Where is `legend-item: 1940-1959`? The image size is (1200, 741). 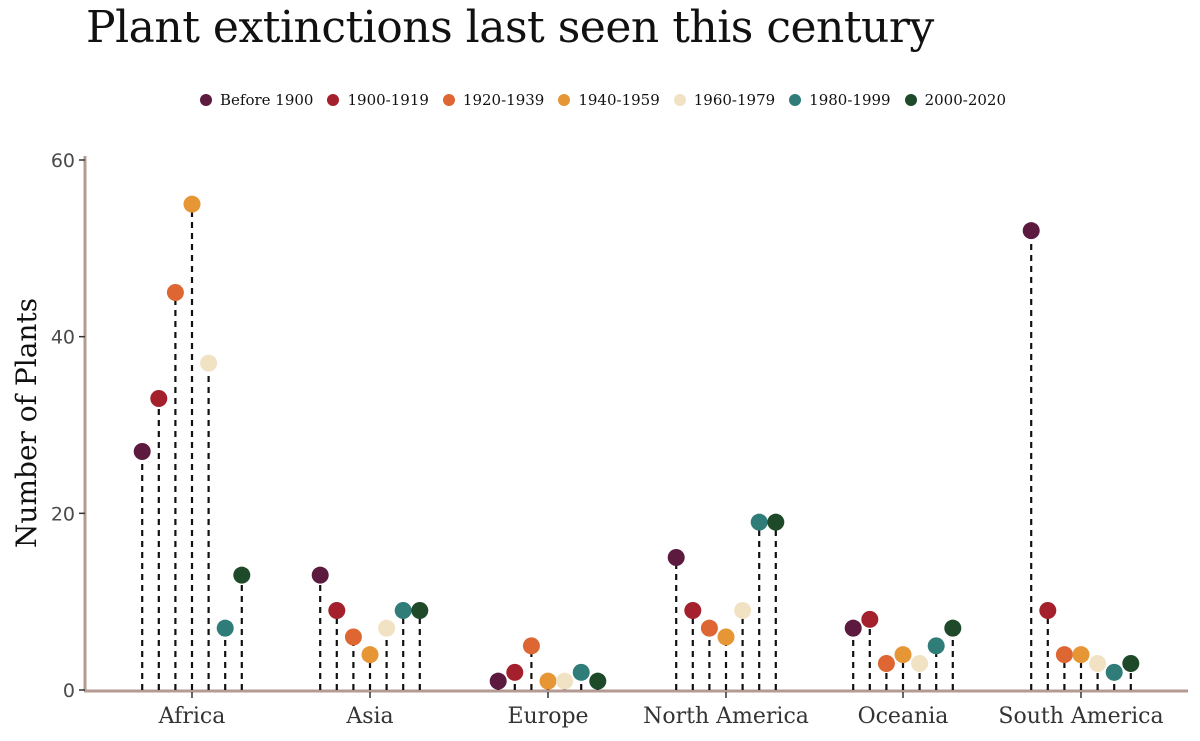
legend-item: 1940-1959 is located at coordinates (609, 100).